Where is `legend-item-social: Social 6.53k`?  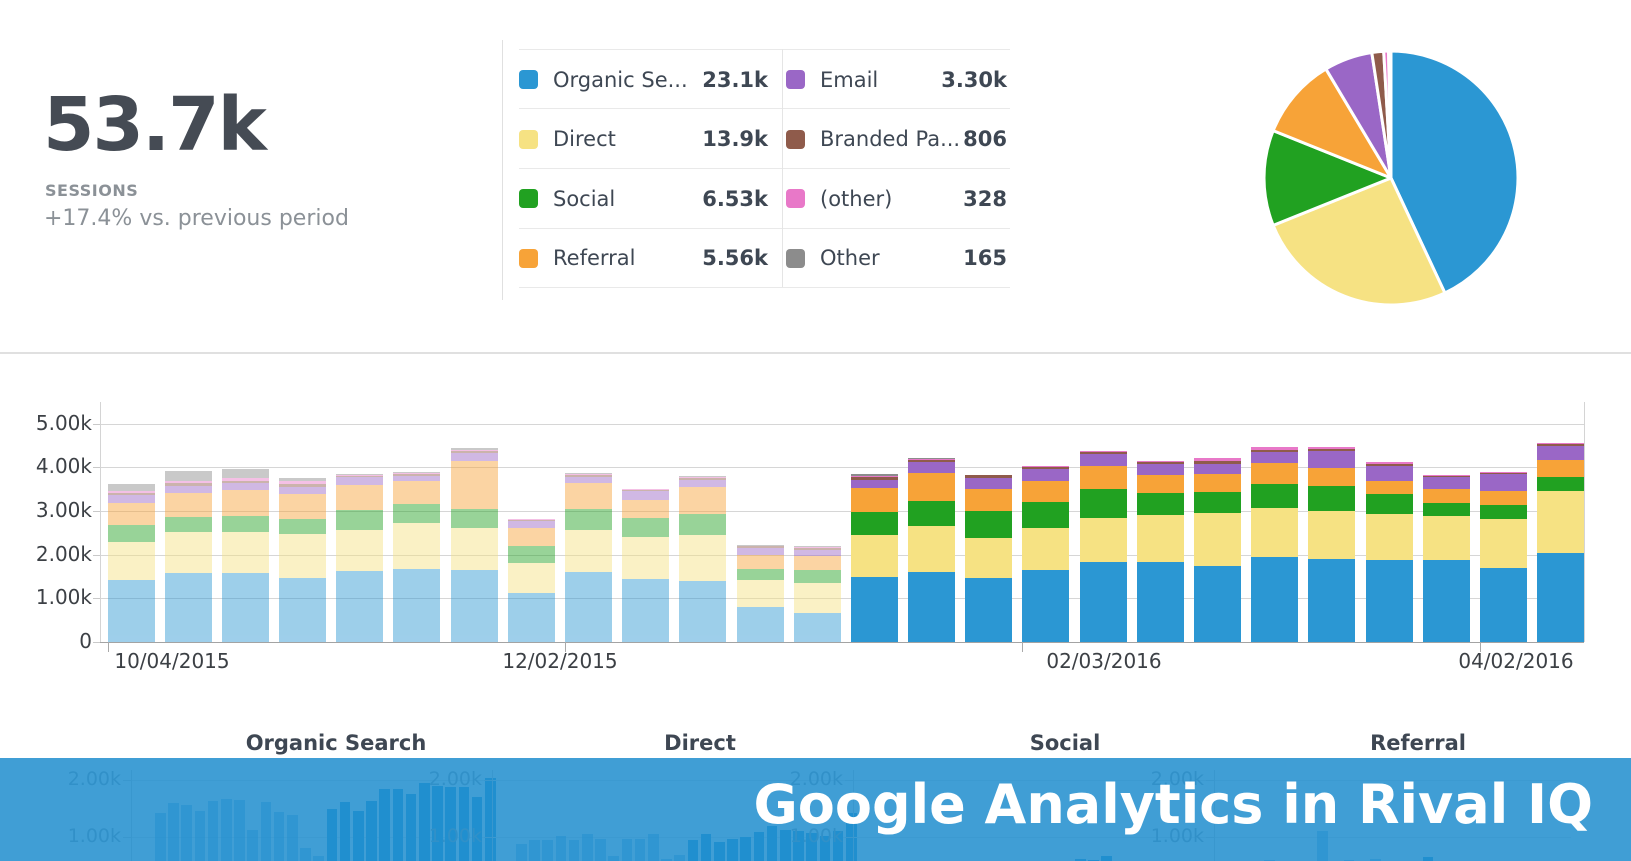 legend-item-social: Social 6.53k is located at coordinates (643, 198).